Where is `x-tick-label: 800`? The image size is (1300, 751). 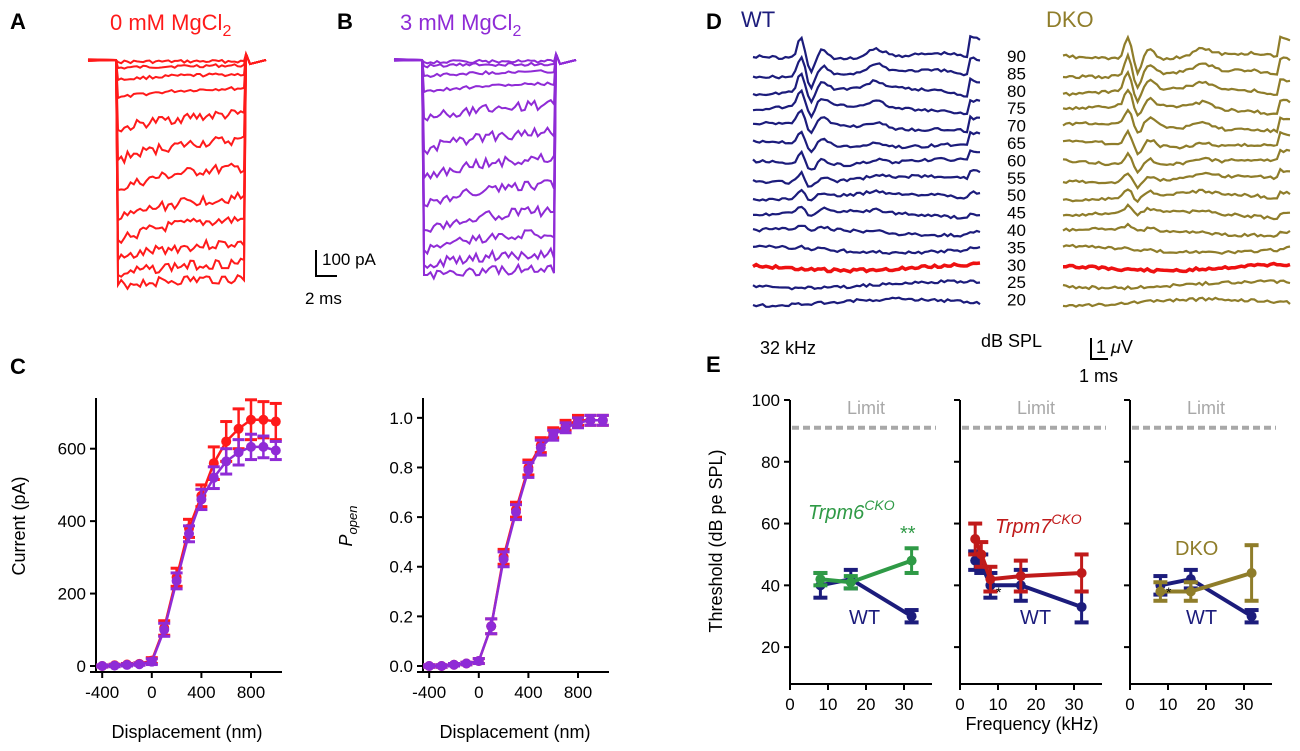 x-tick-label: 800 is located at coordinates (578, 692).